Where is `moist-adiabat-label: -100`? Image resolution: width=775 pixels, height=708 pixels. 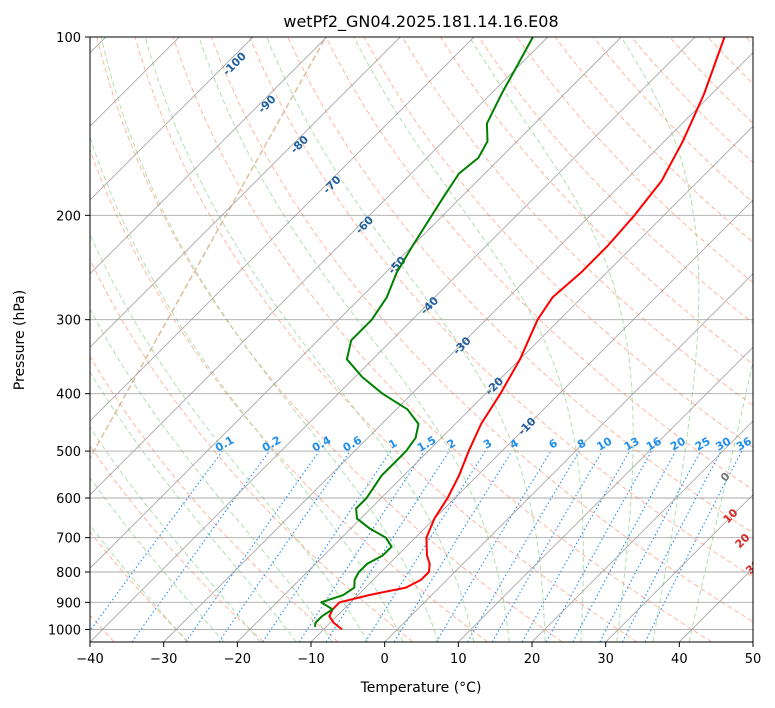 moist-adiabat-label: -100 is located at coordinates (234, 63).